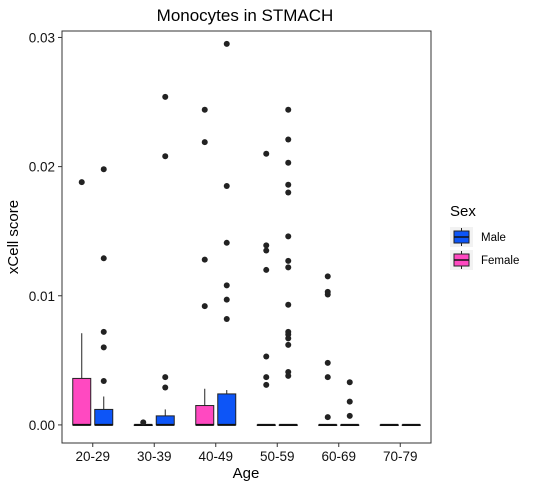 Image resolution: width=536 pixels, height=489 pixels. Describe the element at coordinates (42, 37) in the screenshot. I see `y-tick-label: 0.03` at that location.